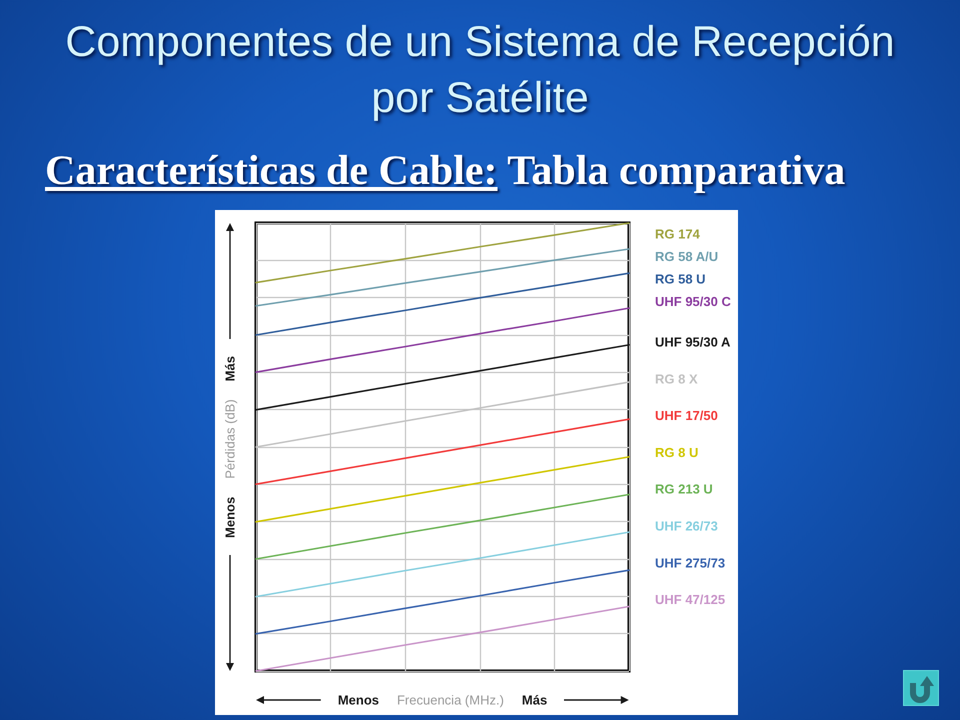  What do you see at coordinates (684, 489) in the screenshot?
I see `text: RG 213 U` at bounding box center [684, 489].